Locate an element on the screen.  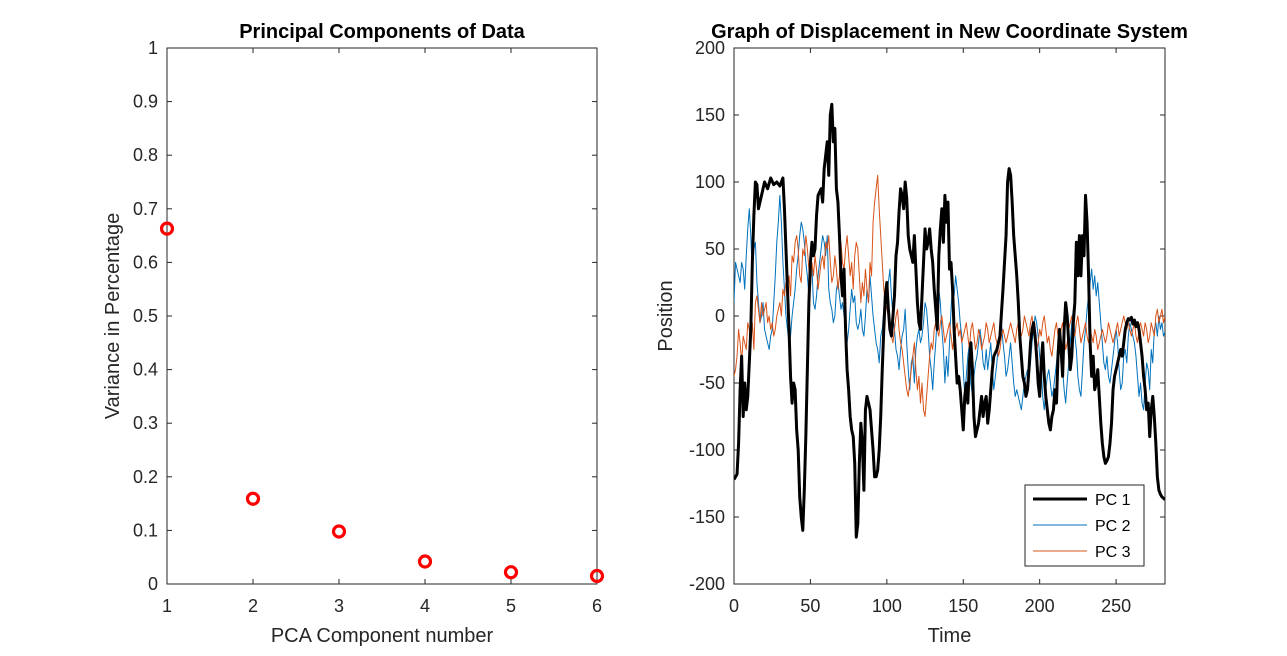
chart-1-y-tick-label: 100 is located at coordinates (710, 182).